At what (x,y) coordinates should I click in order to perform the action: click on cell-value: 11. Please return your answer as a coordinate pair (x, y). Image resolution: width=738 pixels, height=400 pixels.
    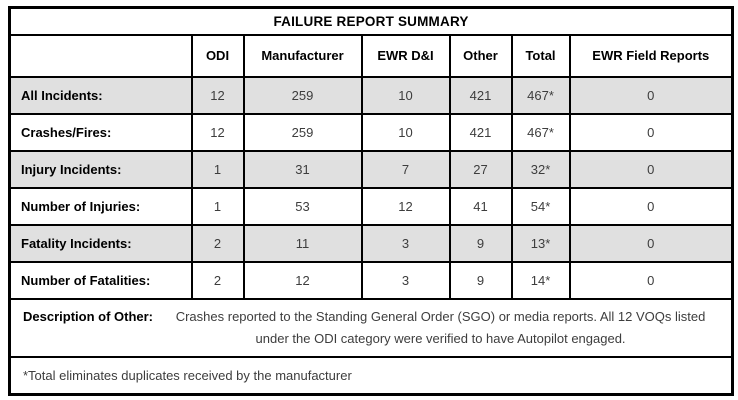
    Looking at the image, I should click on (302, 243).